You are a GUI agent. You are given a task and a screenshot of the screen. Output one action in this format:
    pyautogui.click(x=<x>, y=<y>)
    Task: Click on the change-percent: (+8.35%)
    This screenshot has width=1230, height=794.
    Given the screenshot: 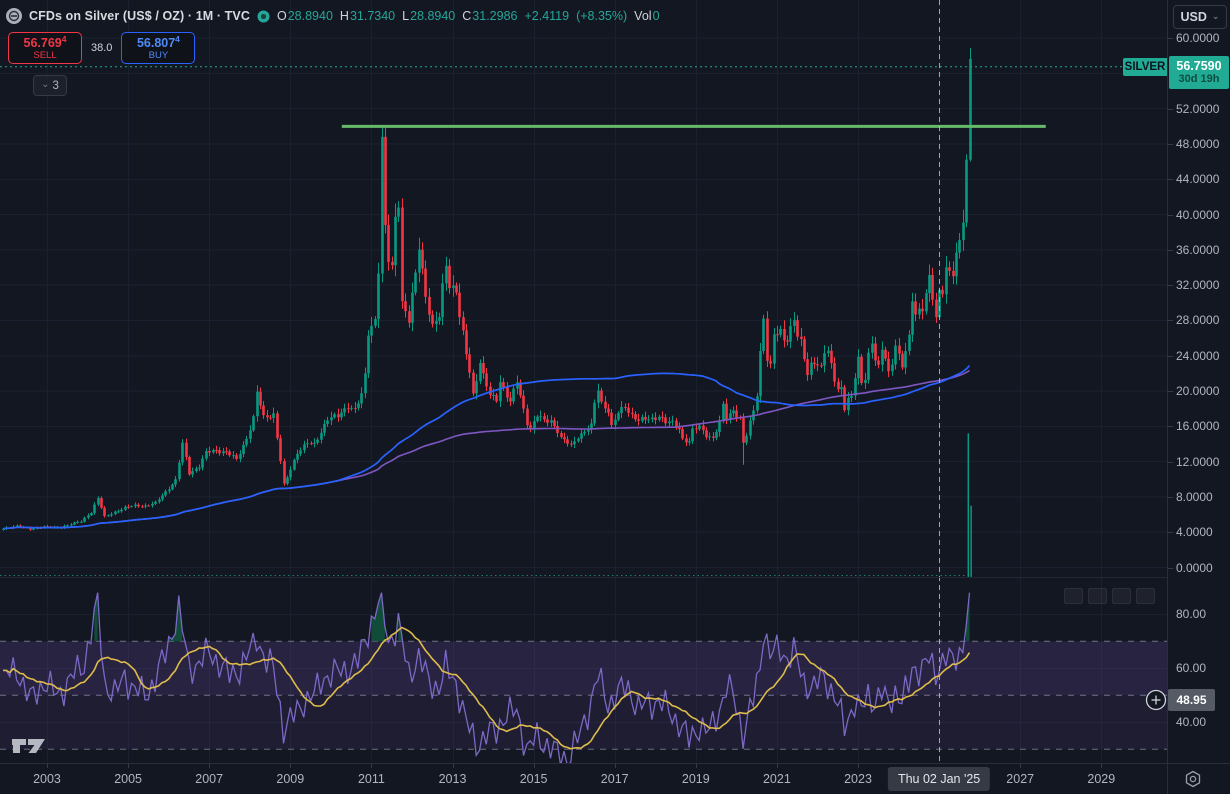 What is the action you would take?
    pyautogui.click(x=602, y=16)
    